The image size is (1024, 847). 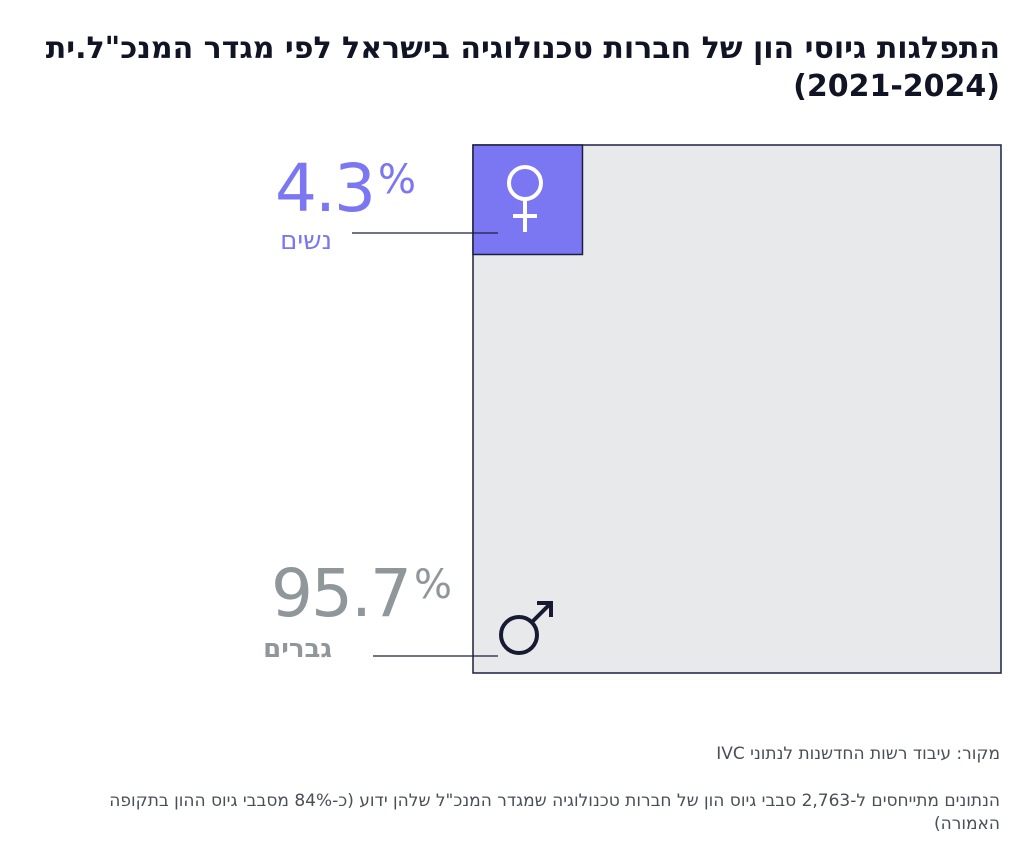 What do you see at coordinates (896, 86) in the screenshot?
I see `chart-title-line2: (2021-2024)` at bounding box center [896, 86].